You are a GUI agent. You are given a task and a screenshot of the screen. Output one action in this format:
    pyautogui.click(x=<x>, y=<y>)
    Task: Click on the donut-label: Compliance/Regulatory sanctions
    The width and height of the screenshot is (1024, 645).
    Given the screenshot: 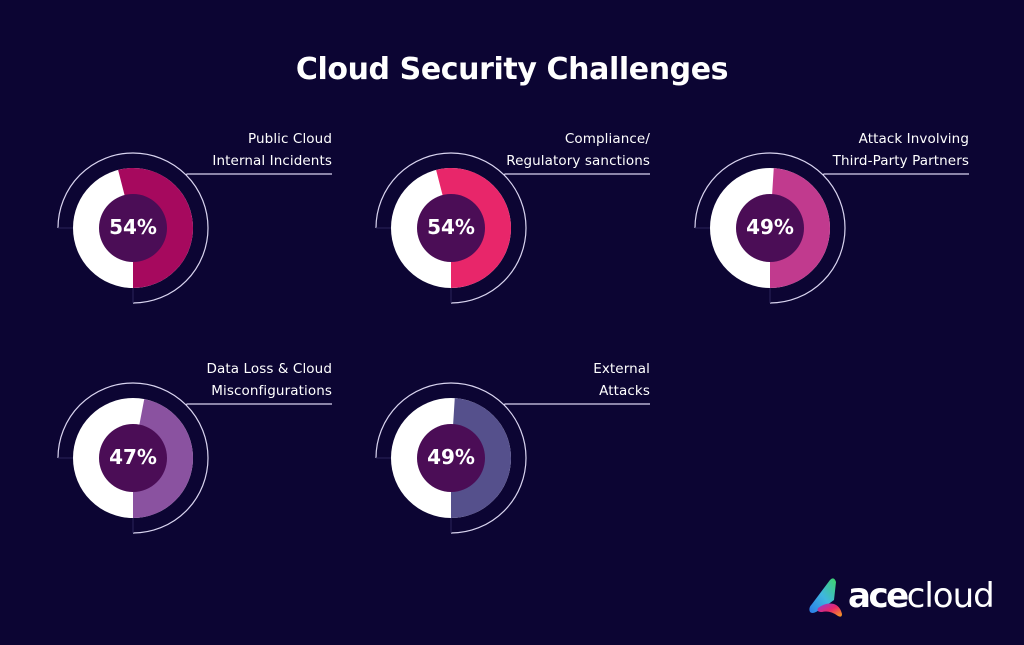 What is the action you would take?
    pyautogui.click(x=540, y=150)
    